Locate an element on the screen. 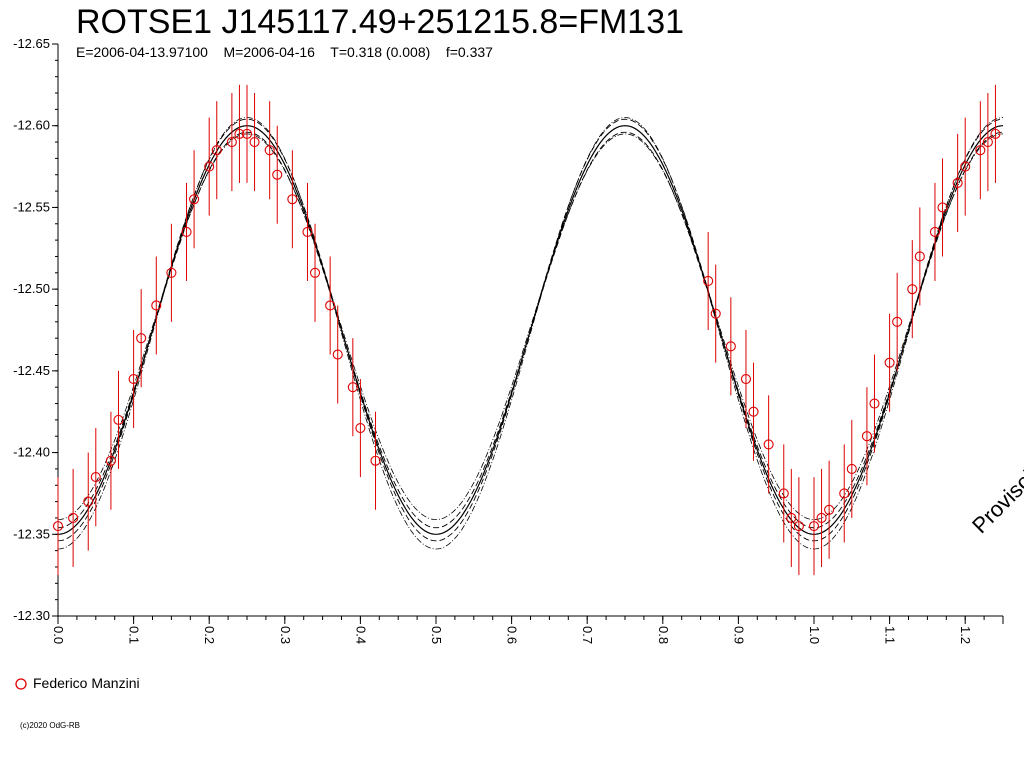 The width and height of the screenshot is (1024, 768). y-tick-label: -12.40 is located at coordinates (31, 452).